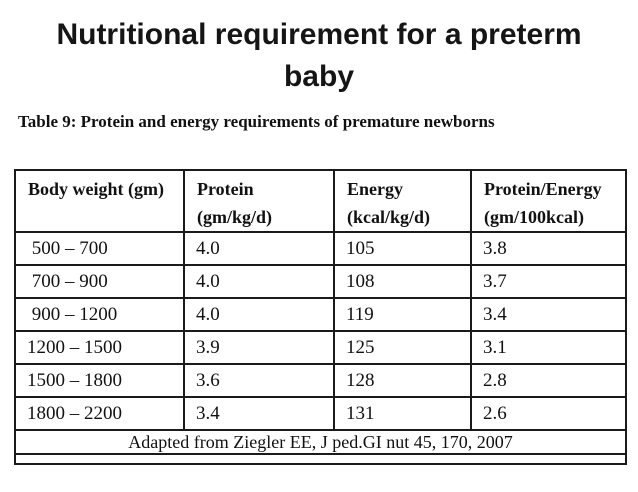 This screenshot has height=492, width=638. I want to click on column-header-protein: Protein (gm/kg/d), so click(259, 201).